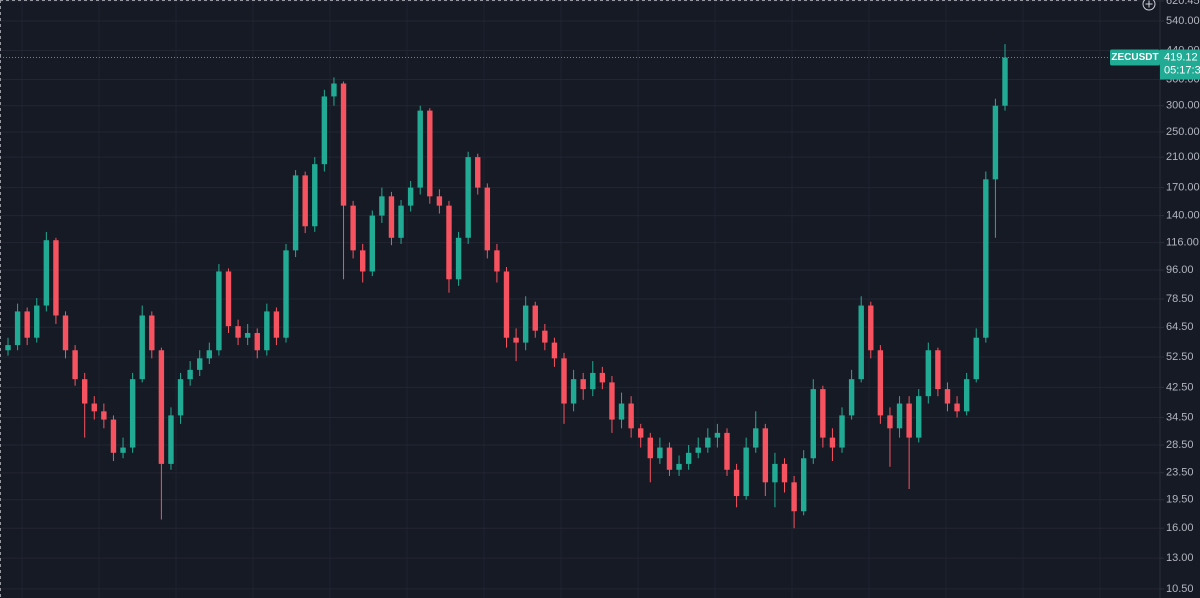 Image resolution: width=1200 pixels, height=598 pixels. What do you see at coordinates (1181, 57) in the screenshot?
I see `last-price-label: 419.12` at bounding box center [1181, 57].